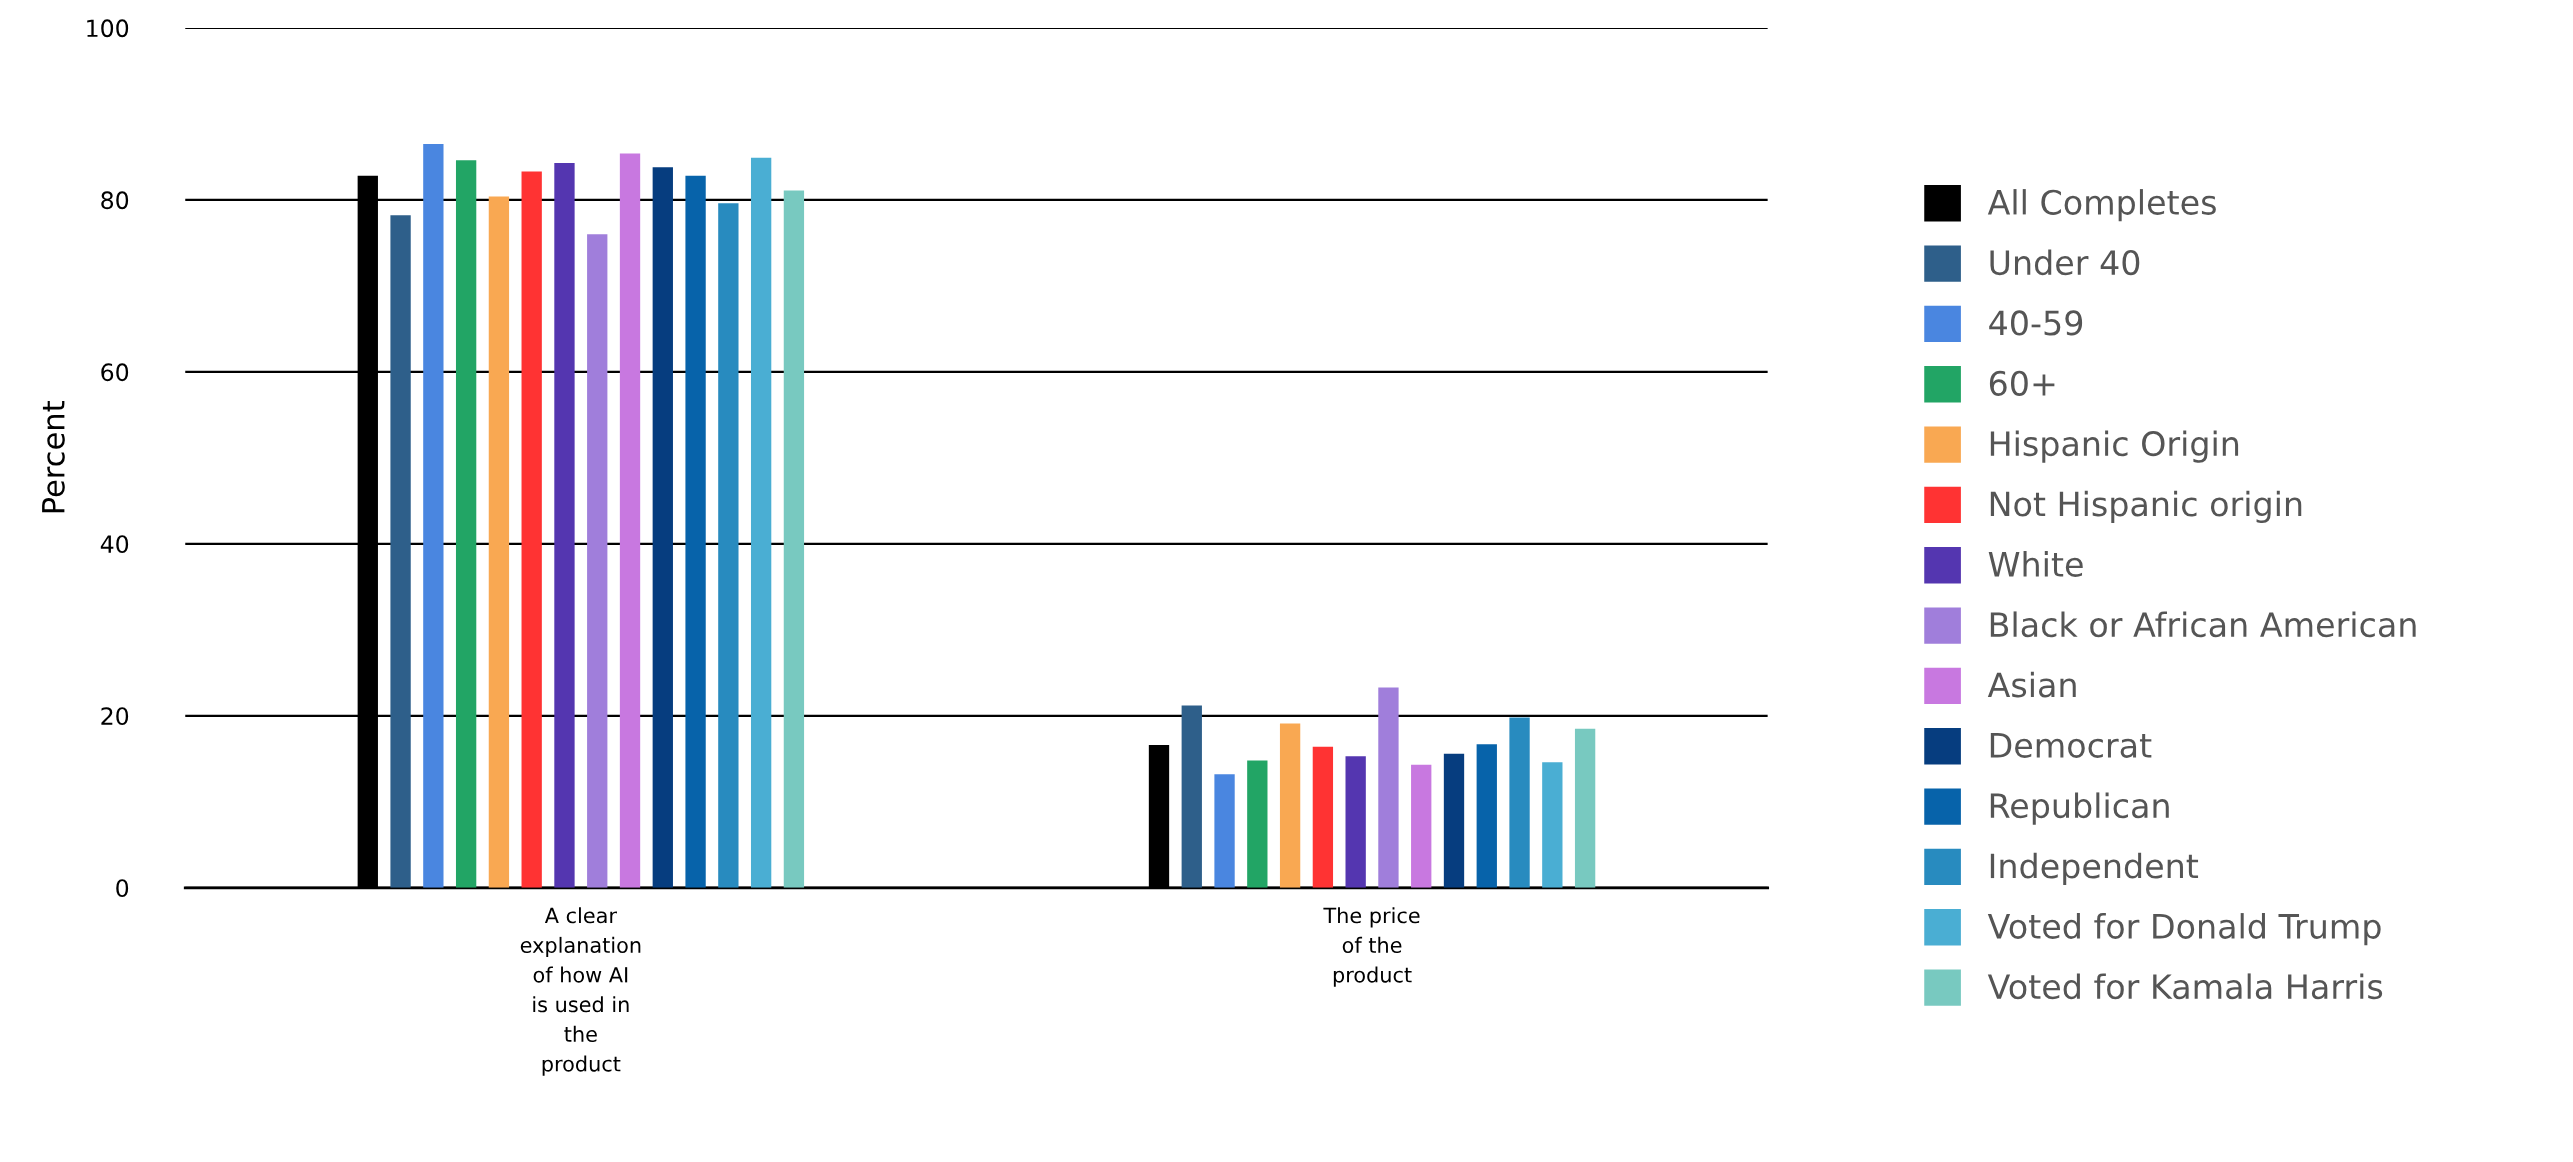 The width and height of the screenshot is (2573, 1162). What do you see at coordinates (2185, 986) in the screenshot?
I see `legend-label: Voted for Kamala Harris` at bounding box center [2185, 986].